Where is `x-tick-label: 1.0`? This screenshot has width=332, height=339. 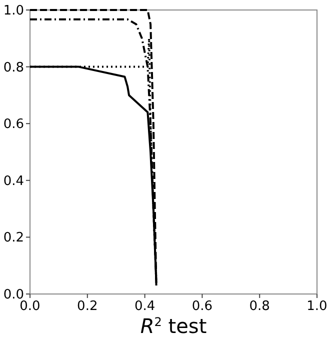 x-tick-label: 1.0 is located at coordinates (317, 306).